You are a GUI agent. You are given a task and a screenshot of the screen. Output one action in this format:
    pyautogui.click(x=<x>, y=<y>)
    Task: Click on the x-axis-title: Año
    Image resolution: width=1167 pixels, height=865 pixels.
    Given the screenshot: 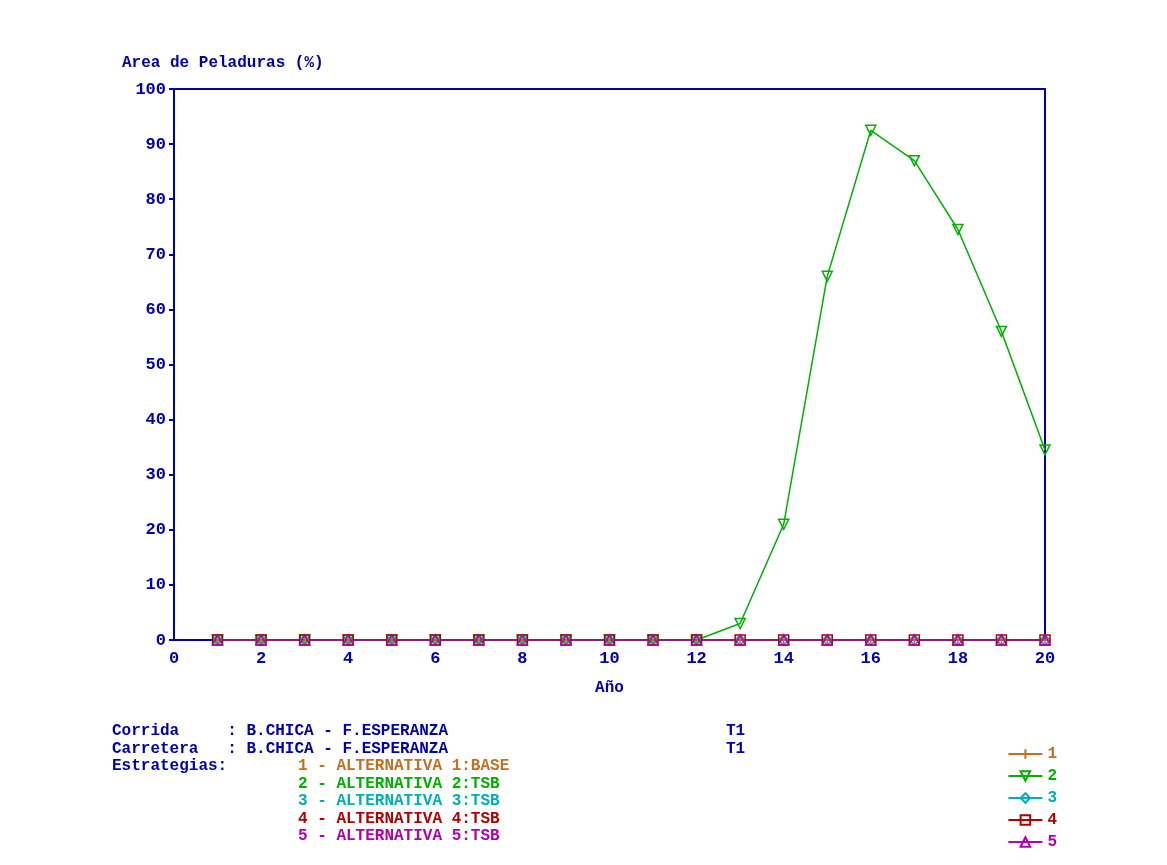 What is the action you would take?
    pyautogui.click(x=609, y=688)
    